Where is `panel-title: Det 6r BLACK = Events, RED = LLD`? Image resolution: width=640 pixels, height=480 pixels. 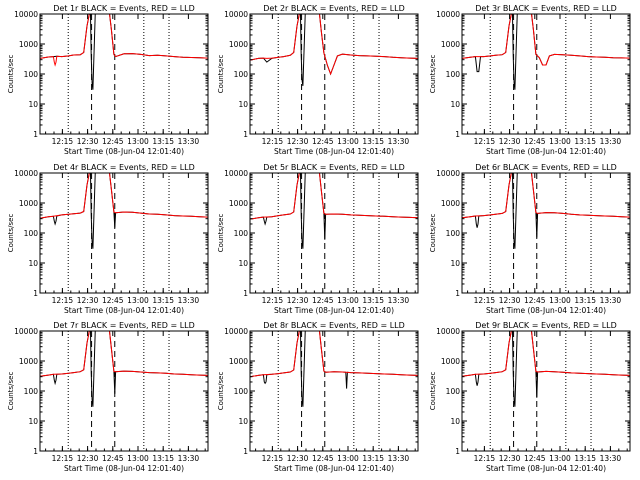
panel-title: Det 6r BLACK = Events, RED = LLD is located at coordinates (546, 167).